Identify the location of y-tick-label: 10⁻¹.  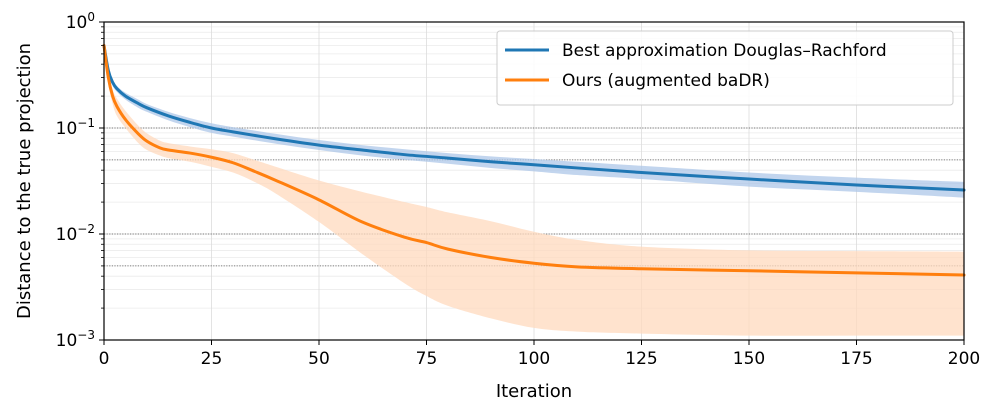
(75, 127).